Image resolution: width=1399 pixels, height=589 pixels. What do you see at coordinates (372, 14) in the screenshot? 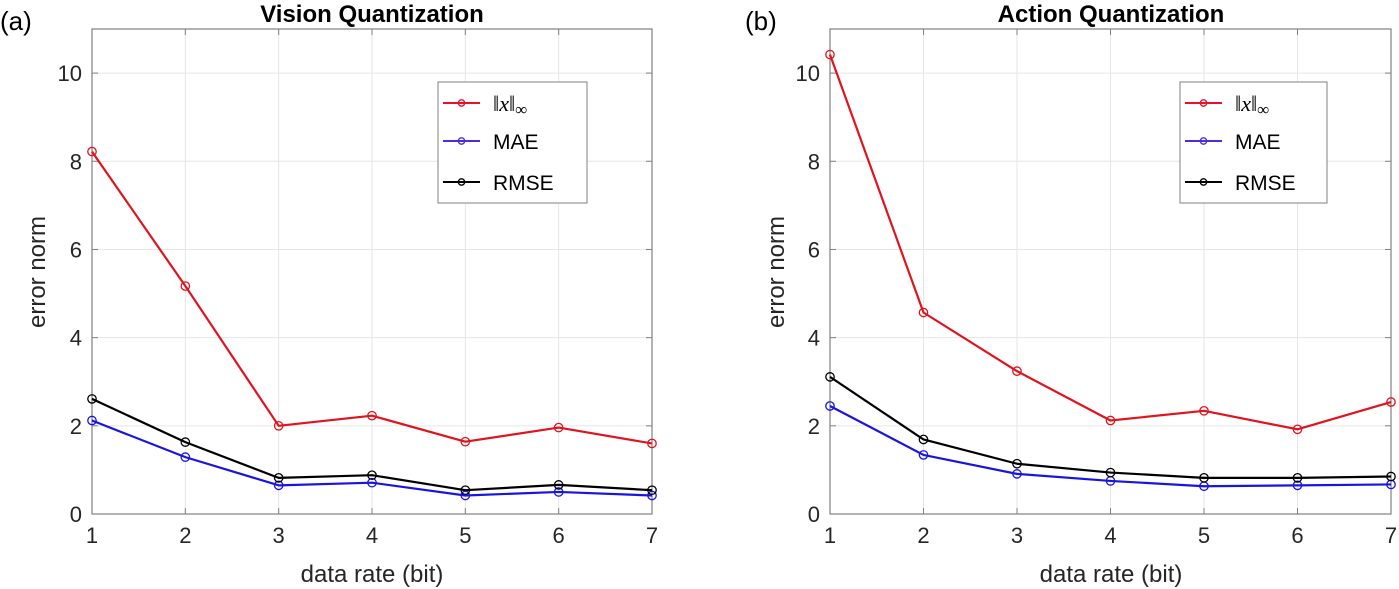
I see `chart-title-vision: Vision Quantization` at bounding box center [372, 14].